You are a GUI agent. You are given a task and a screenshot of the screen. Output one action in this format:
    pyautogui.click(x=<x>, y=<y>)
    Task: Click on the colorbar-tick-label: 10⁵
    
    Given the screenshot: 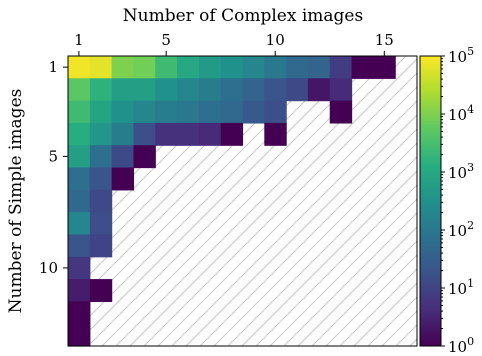 What is the action you would take?
    pyautogui.click(x=461, y=55)
    